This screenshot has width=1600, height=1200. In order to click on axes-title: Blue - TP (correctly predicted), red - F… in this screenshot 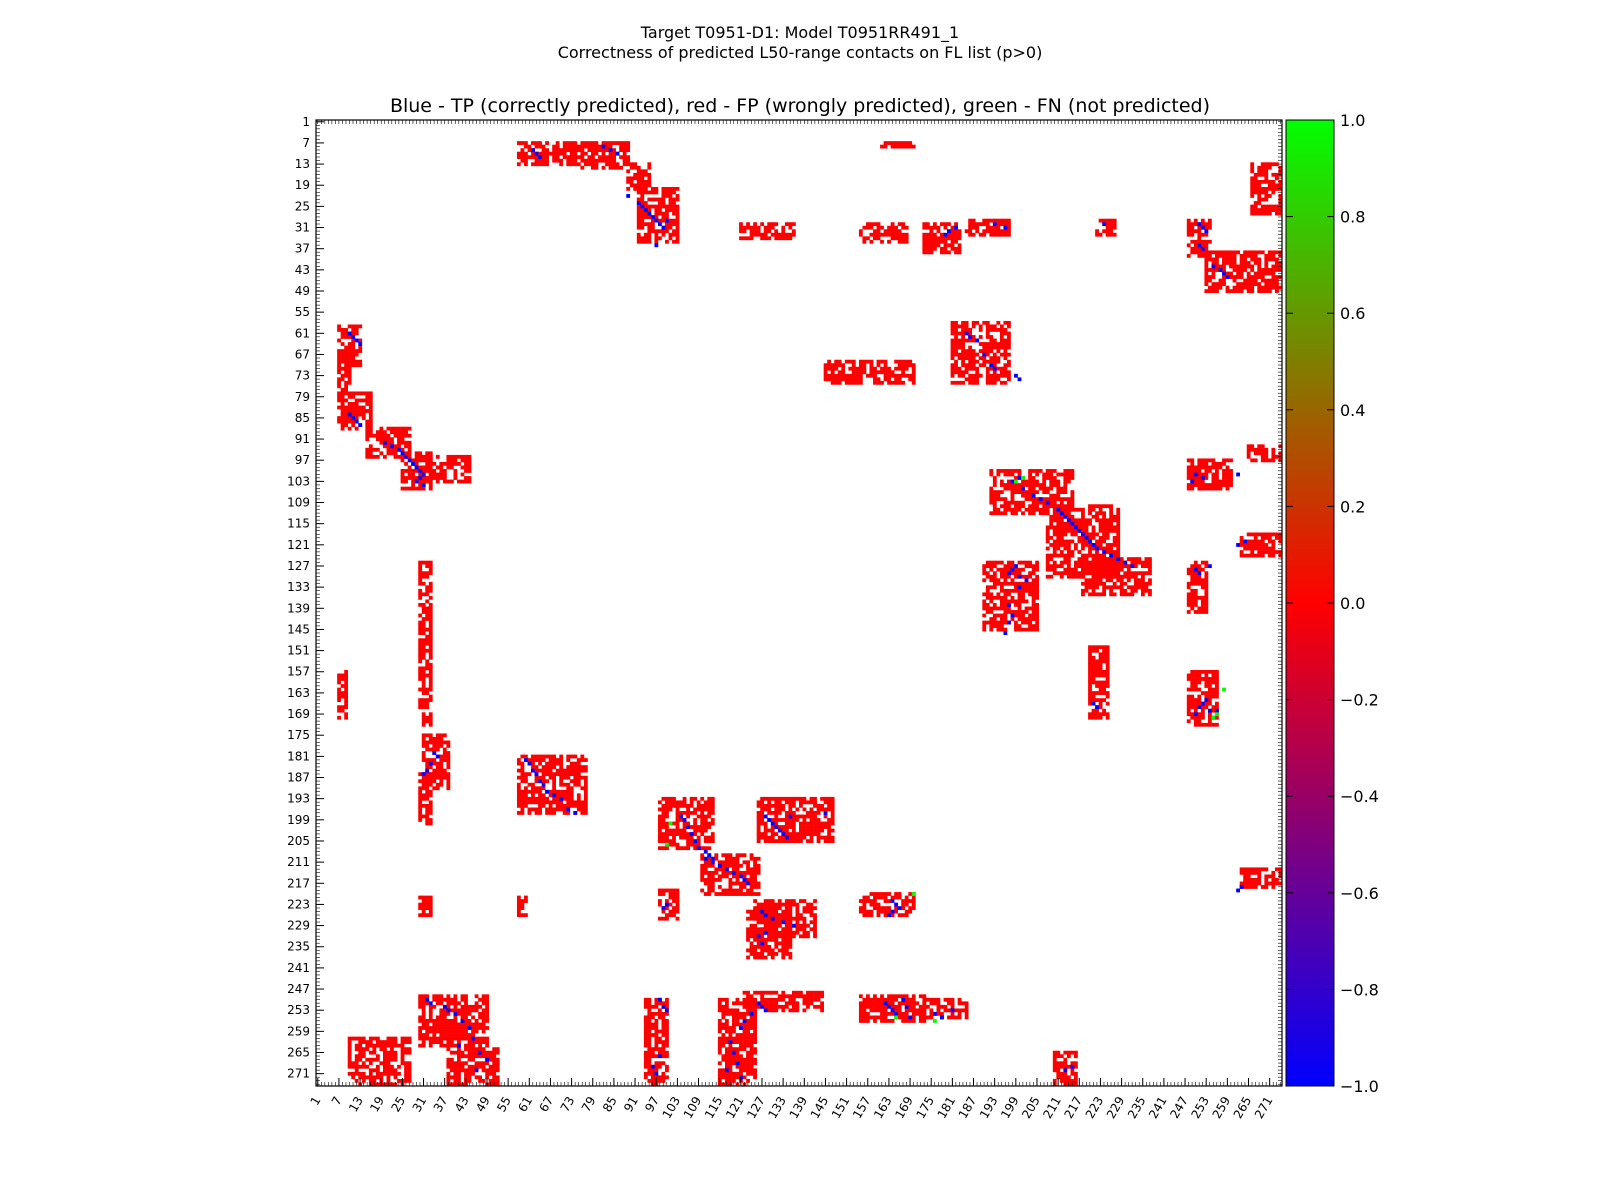, I will do `click(800, 106)`.